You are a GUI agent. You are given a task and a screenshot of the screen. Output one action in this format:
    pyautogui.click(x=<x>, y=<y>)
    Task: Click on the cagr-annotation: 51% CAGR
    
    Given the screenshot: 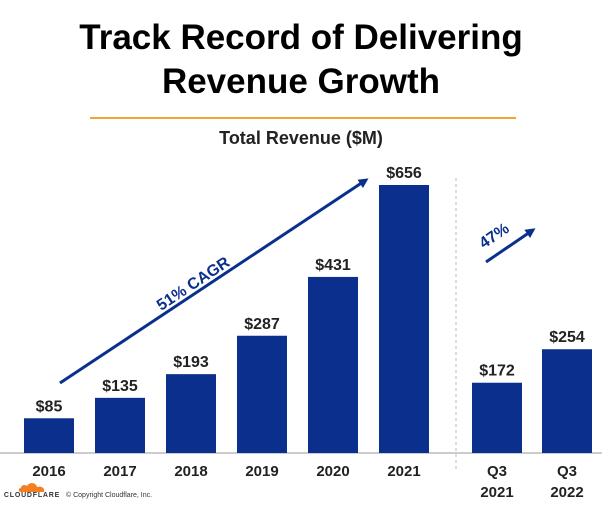 What is the action you would take?
    pyautogui.click(x=193, y=284)
    